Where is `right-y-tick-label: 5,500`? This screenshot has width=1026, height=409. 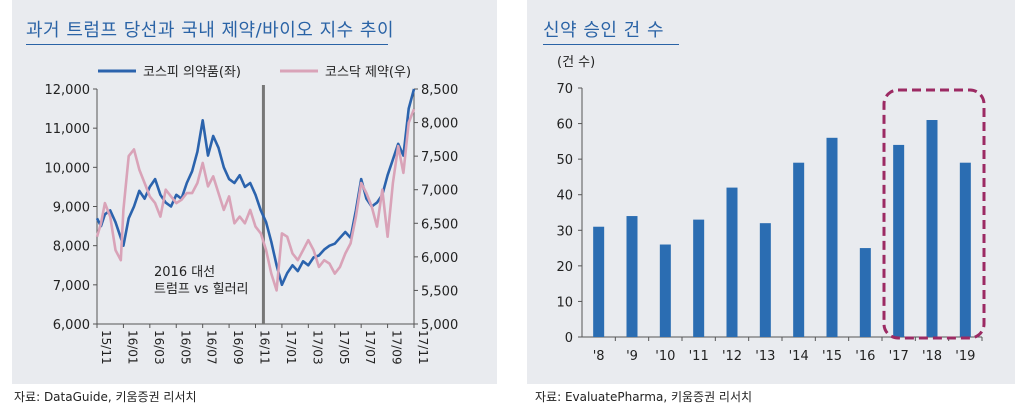
right-y-tick-label: 5,500 is located at coordinates (439, 291).